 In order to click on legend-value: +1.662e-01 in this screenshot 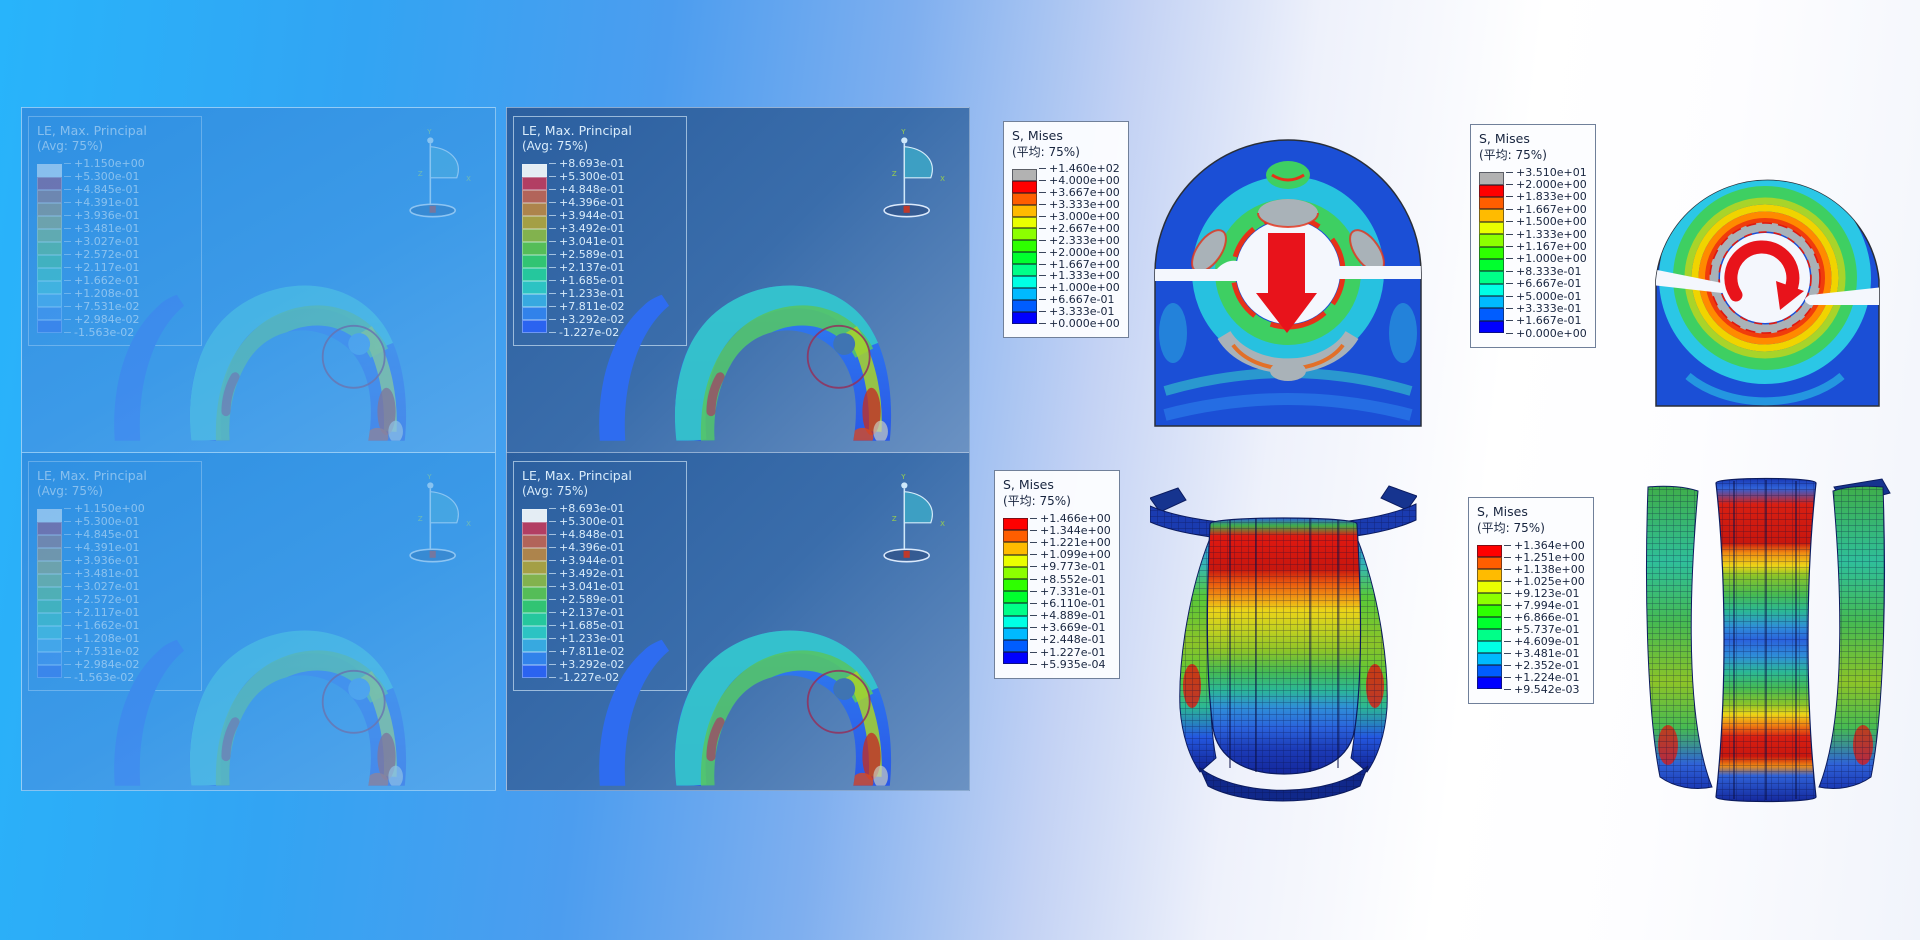, I will do `click(107, 625)`.